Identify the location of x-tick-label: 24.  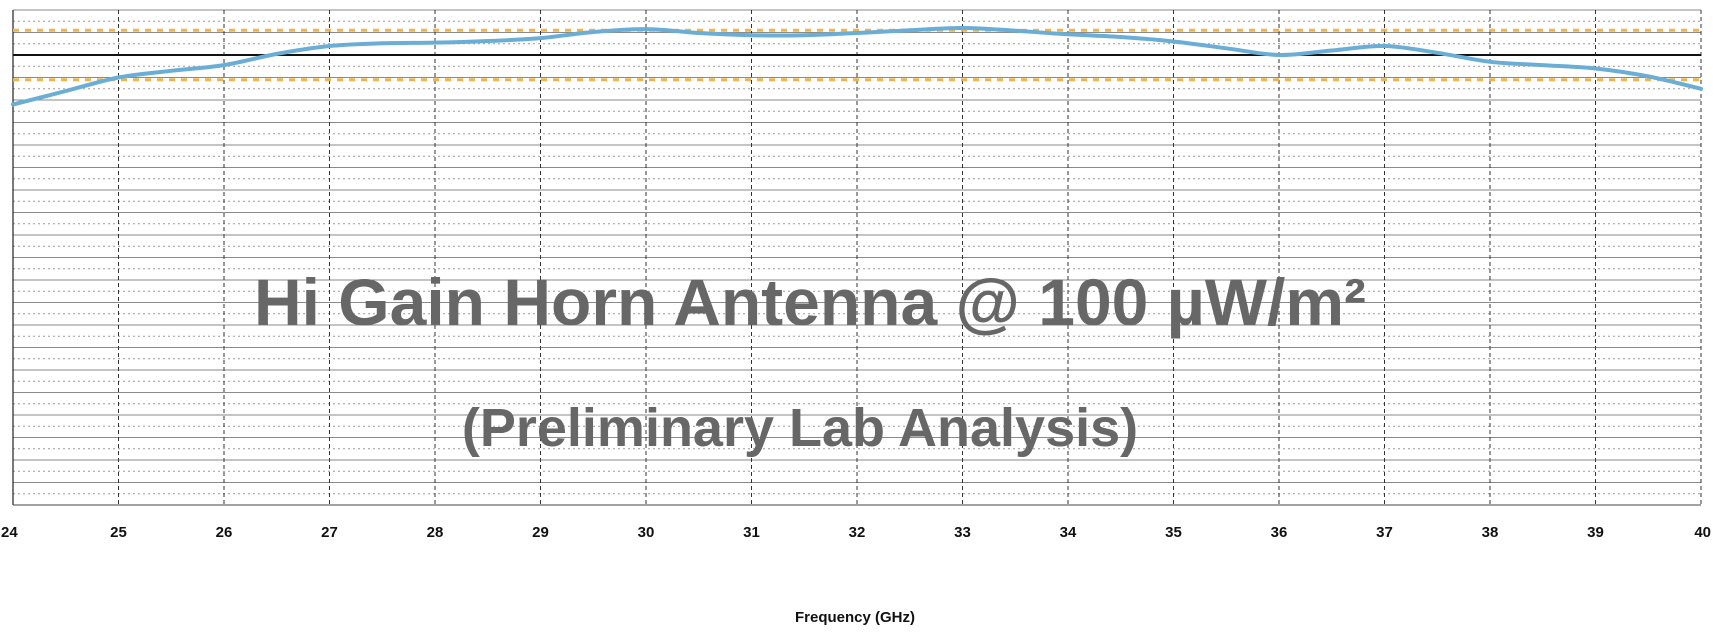
(9, 532).